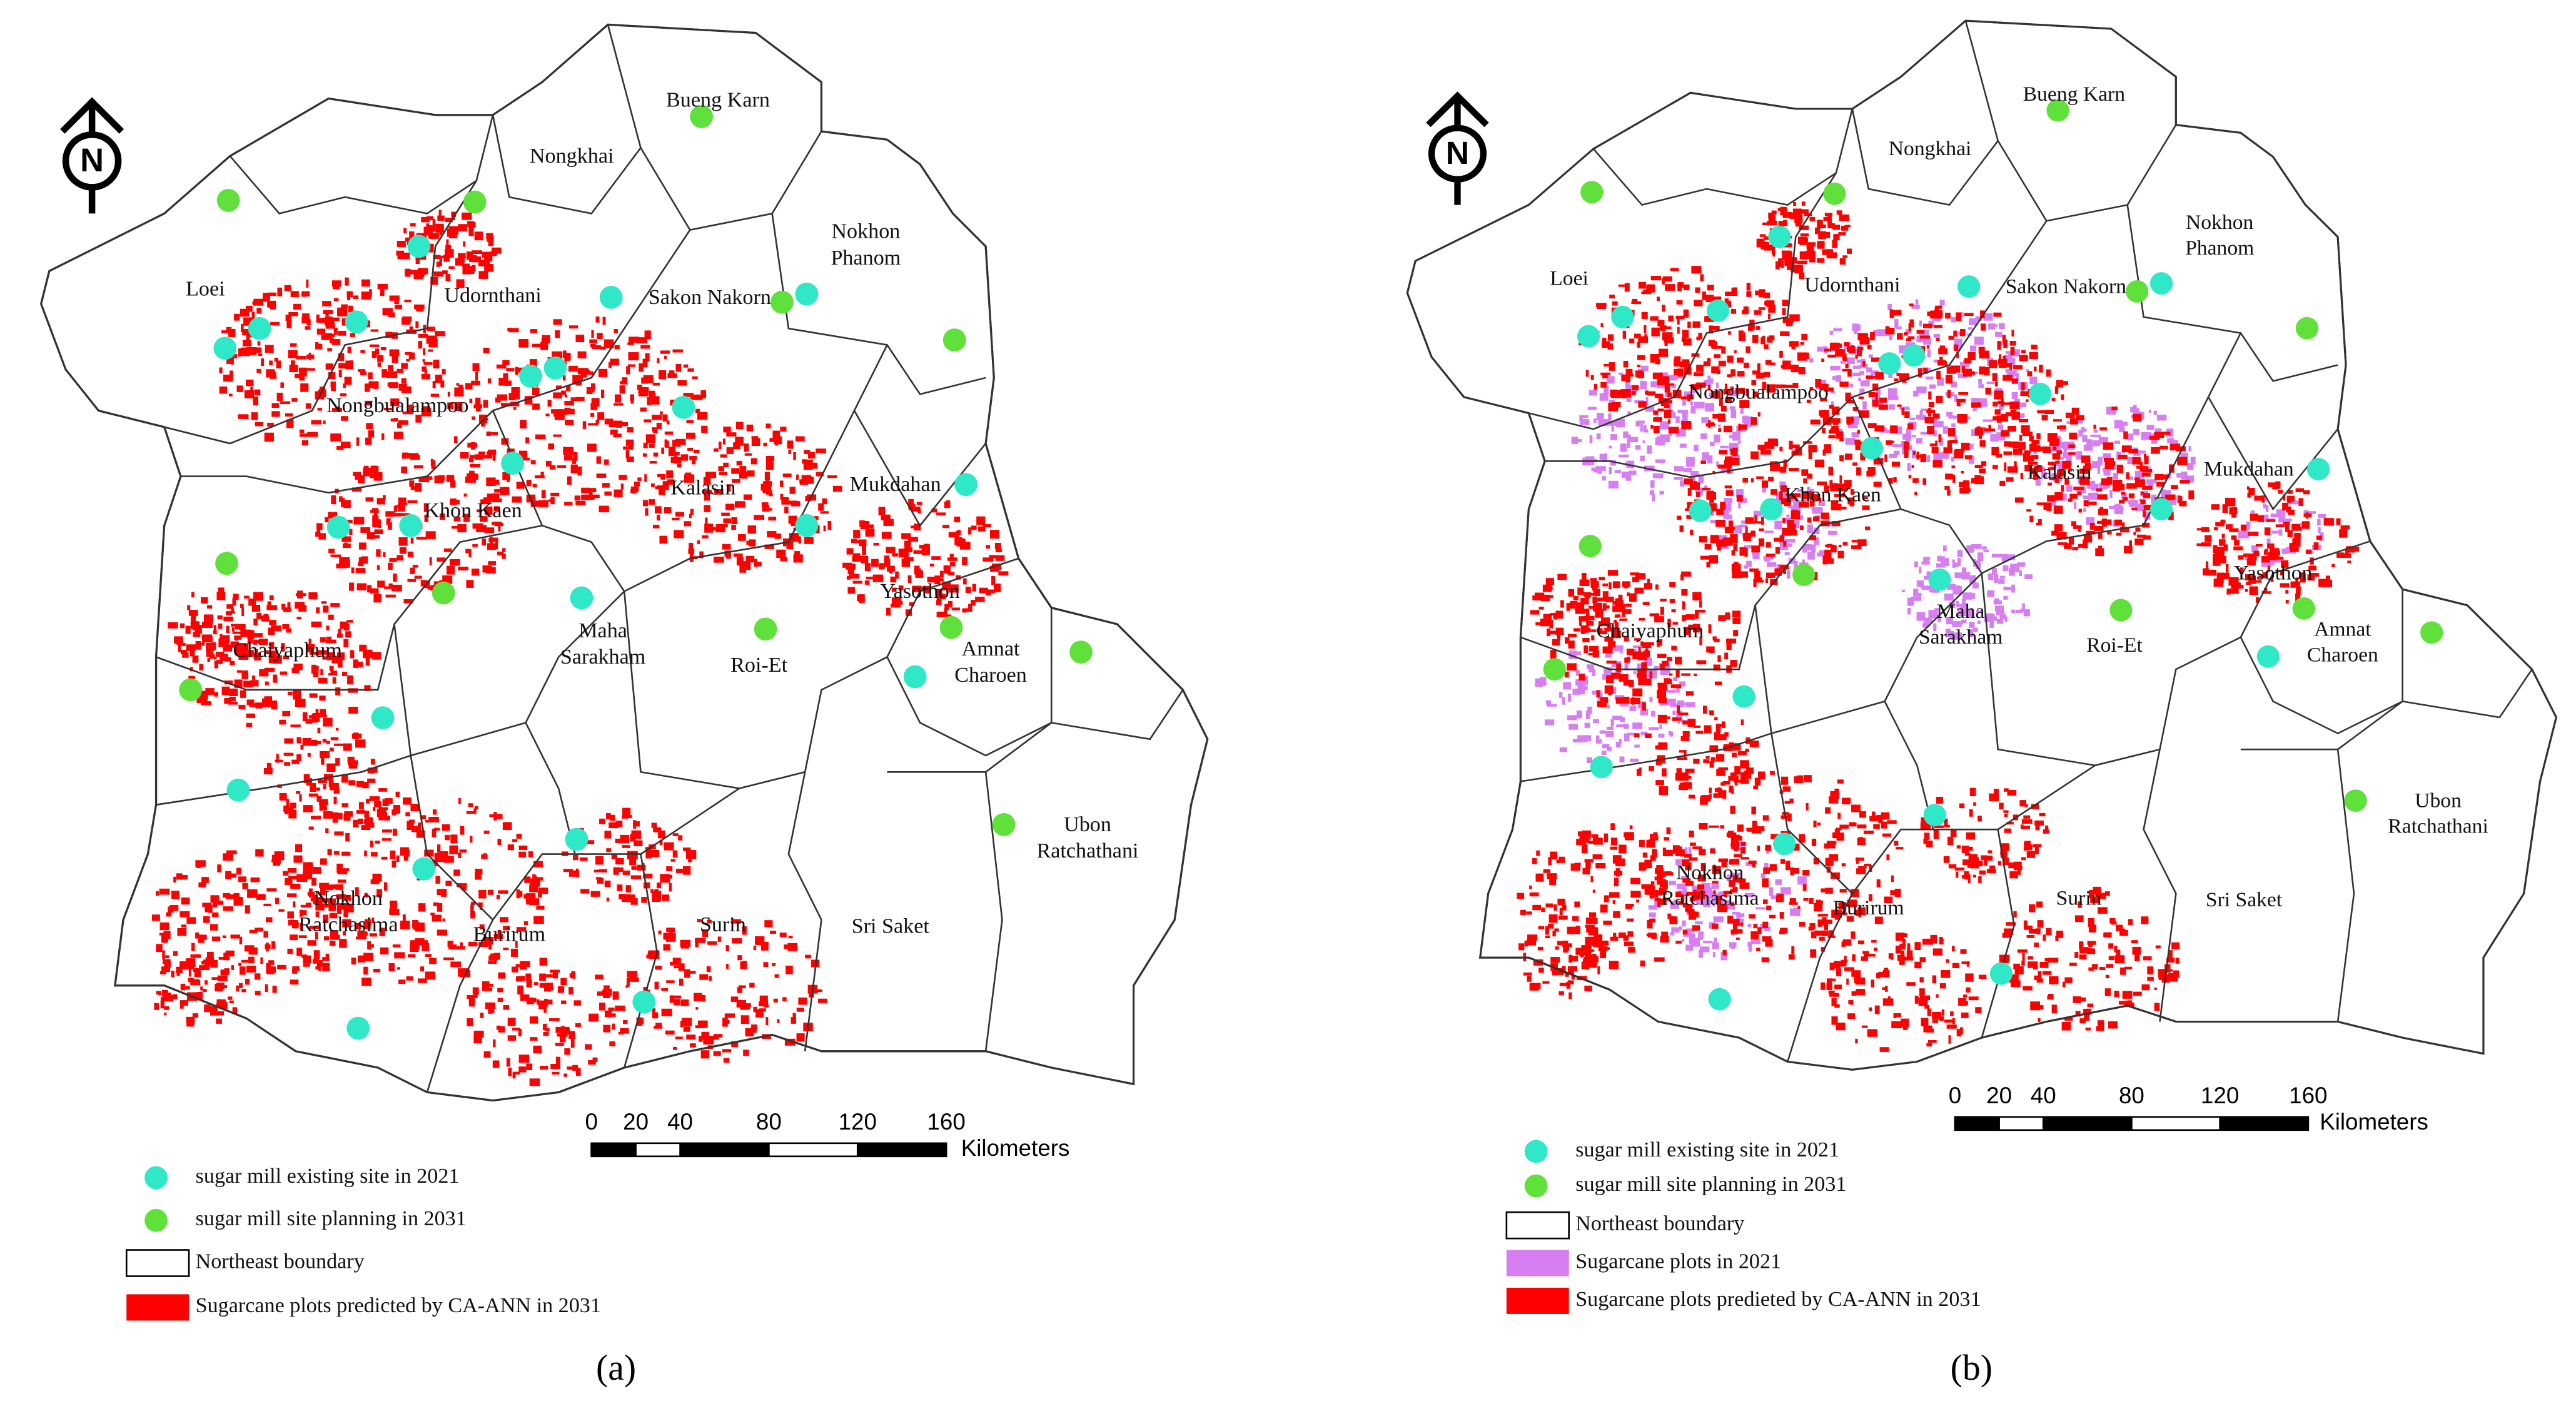 This screenshot has height=1406, width=2576. Describe the element at coordinates (331, 1218) in the screenshot. I see `legend-label: sugar mill site planning in 2031` at that location.